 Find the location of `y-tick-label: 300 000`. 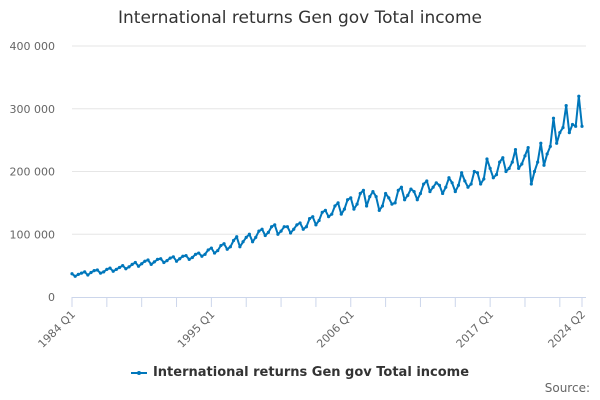

y-tick-label: 300 000 is located at coordinates (33, 109).